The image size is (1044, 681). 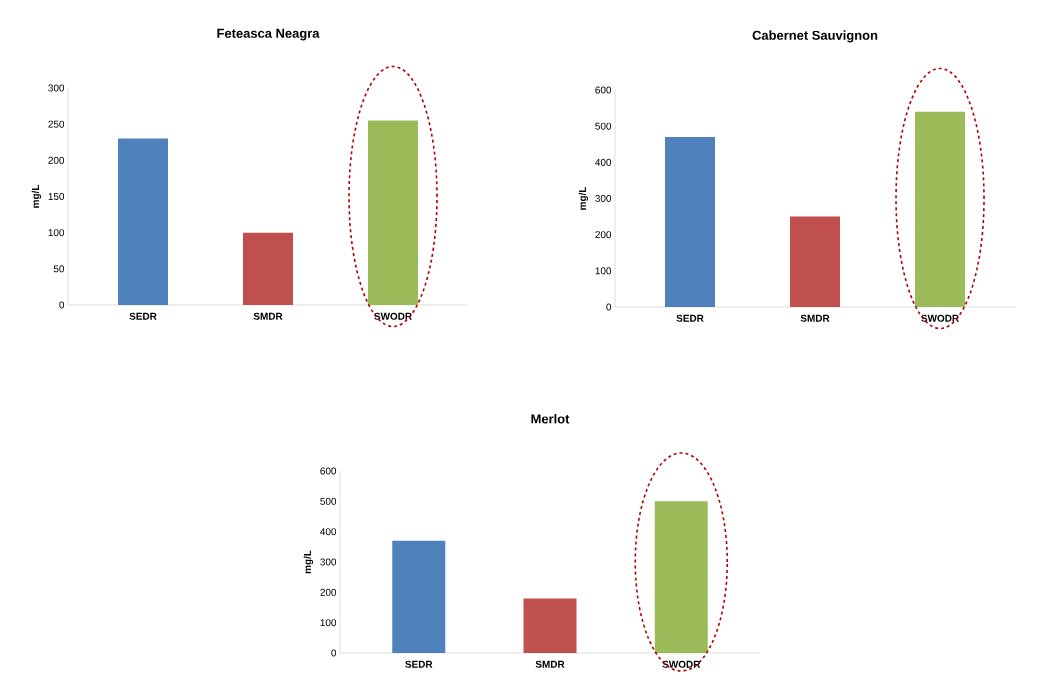 I want to click on chart-title: Feteasca Neagra, so click(x=268, y=34).